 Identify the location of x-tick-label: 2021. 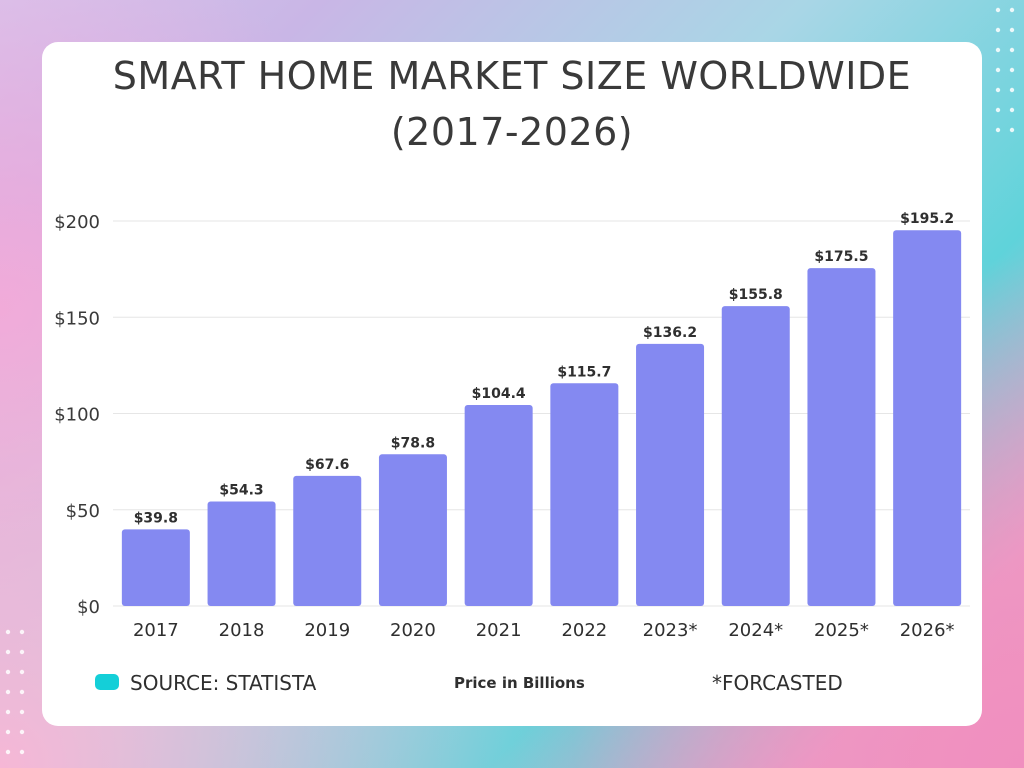
(499, 630).